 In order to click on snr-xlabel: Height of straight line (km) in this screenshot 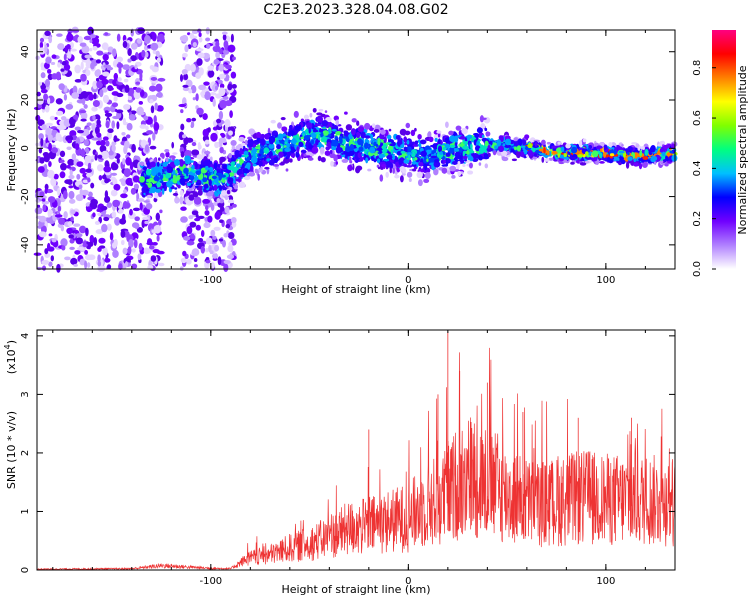, I will do `click(355, 589)`.